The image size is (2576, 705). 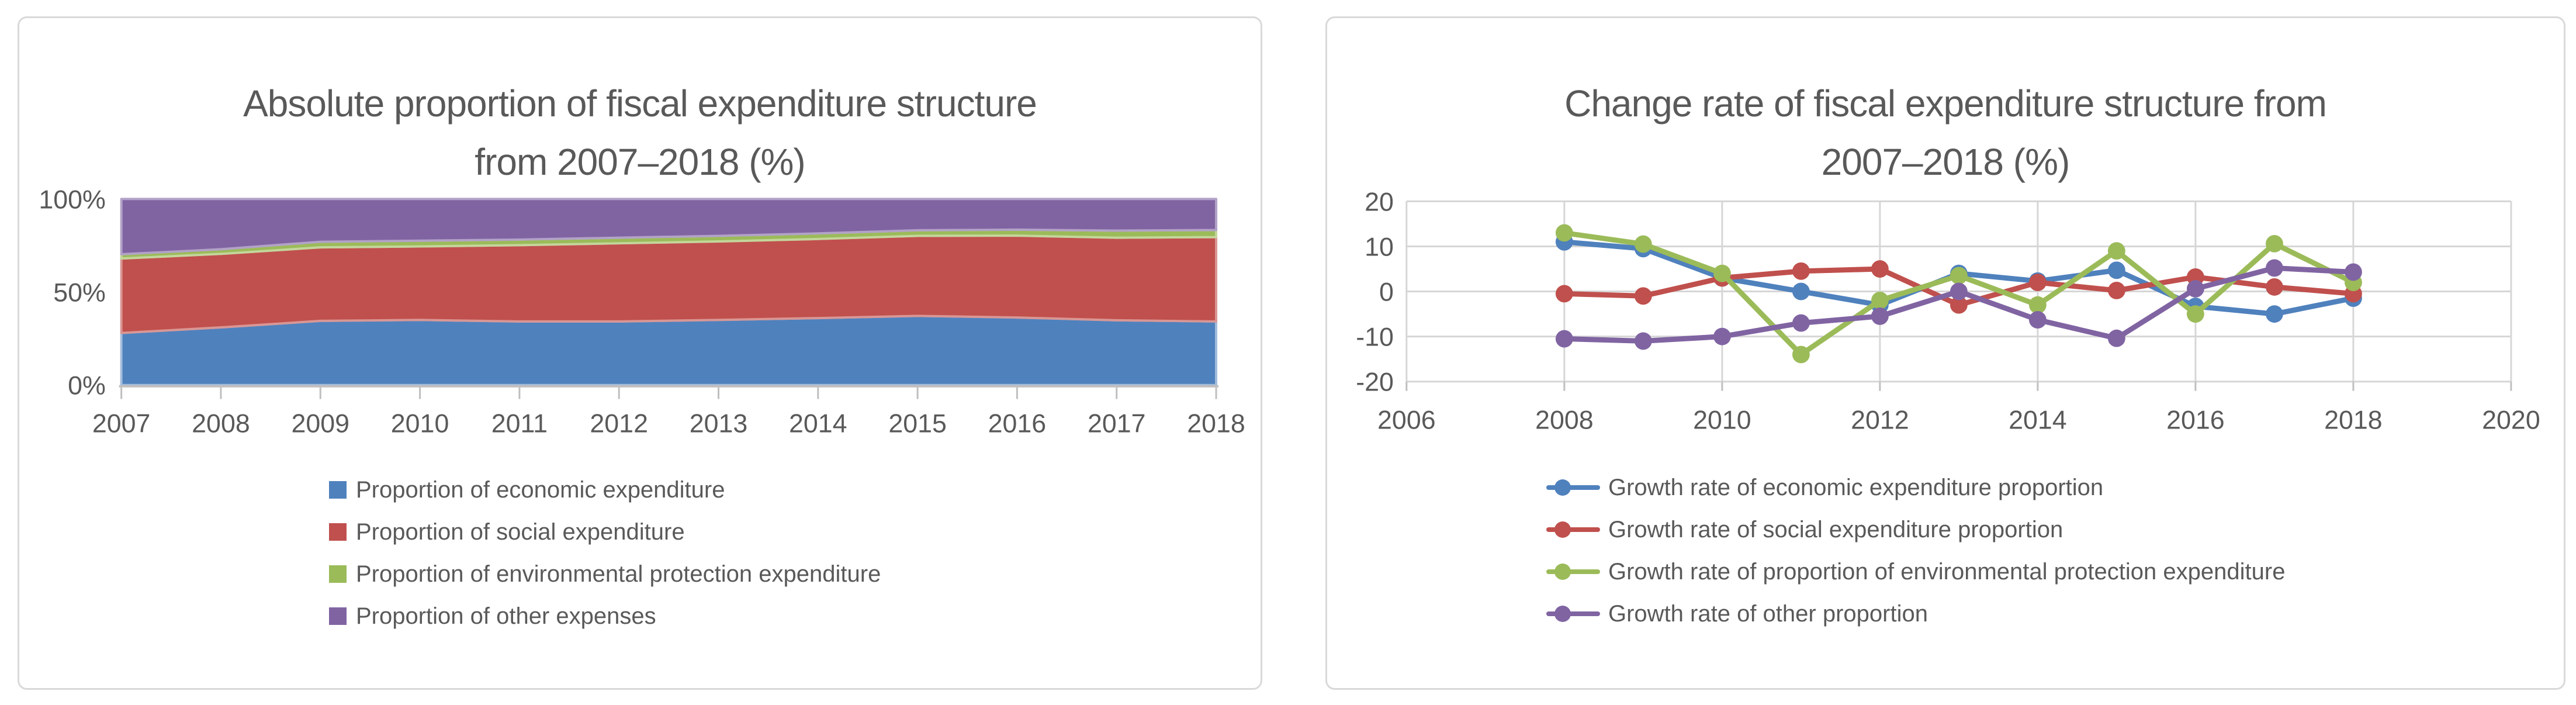 What do you see at coordinates (1573, 571) in the screenshot?
I see `legend-marker-environmental` at bounding box center [1573, 571].